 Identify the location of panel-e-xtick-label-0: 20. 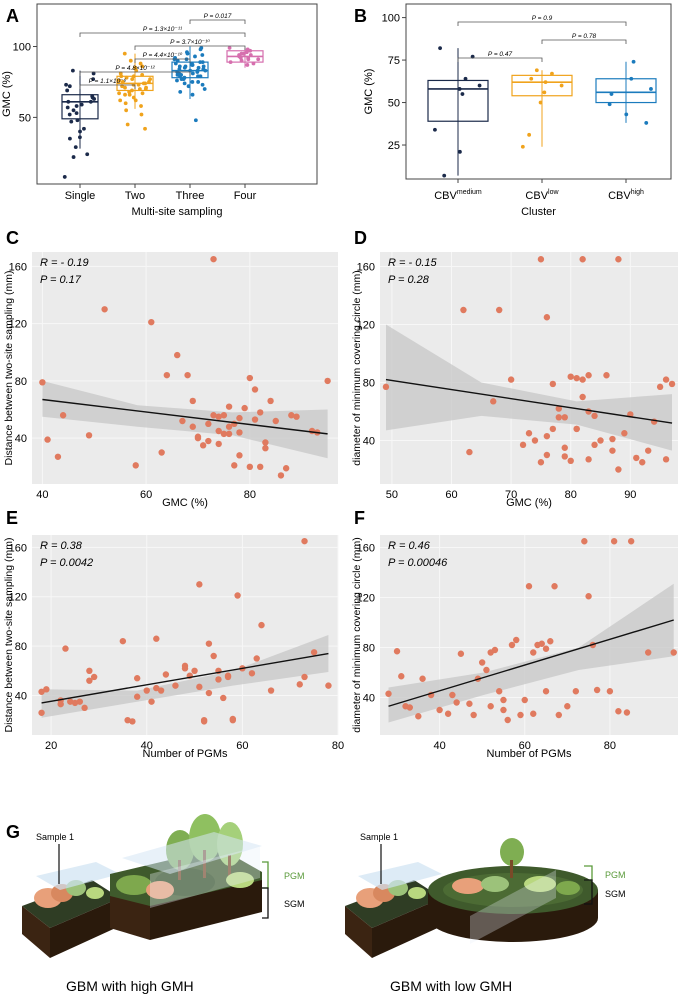
(51, 746).